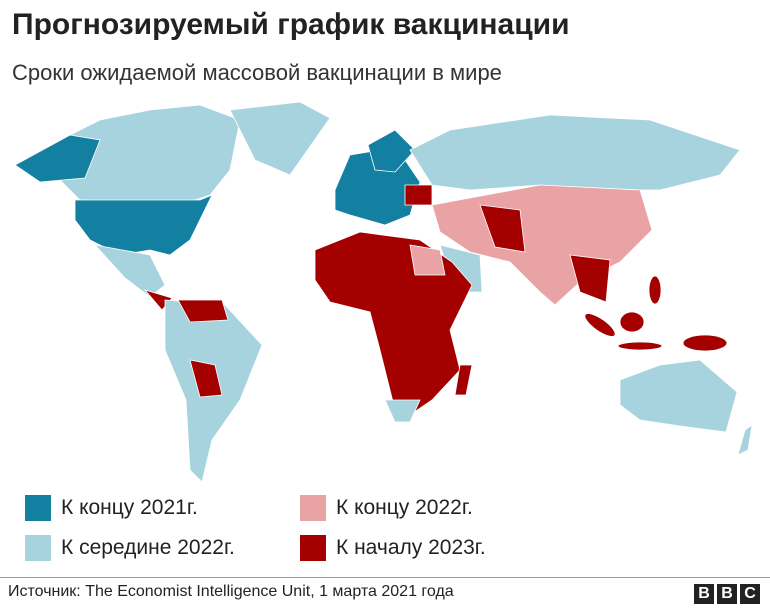  What do you see at coordinates (404, 507) in the screenshot?
I see `legend-label: К концу 2022г.` at bounding box center [404, 507].